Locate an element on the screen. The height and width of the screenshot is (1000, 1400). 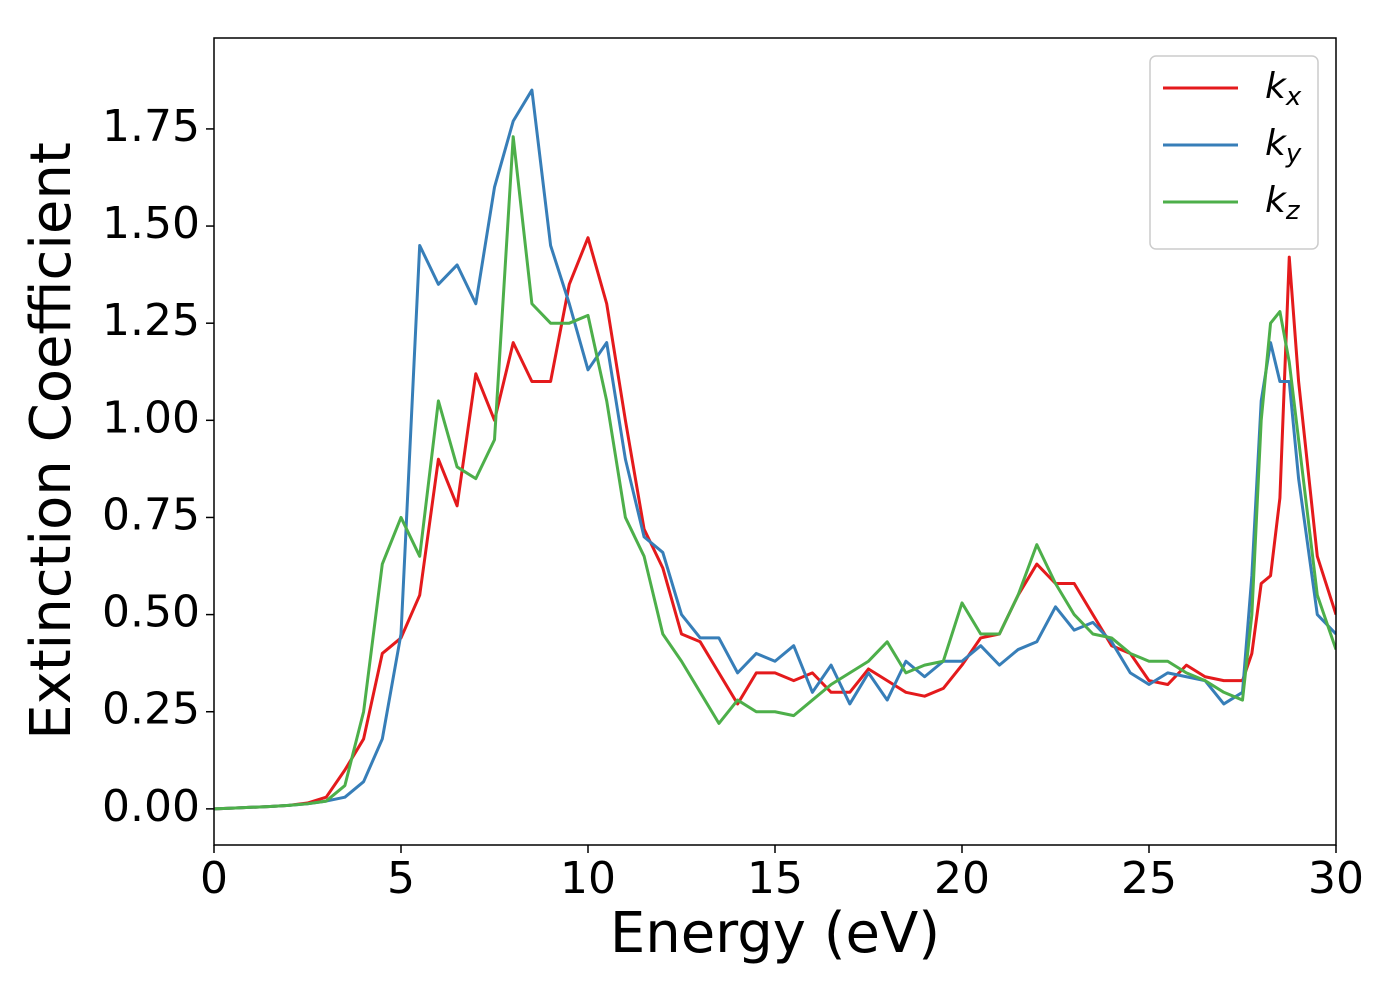
y-tick-label: 1.25 is located at coordinates (151, 320).